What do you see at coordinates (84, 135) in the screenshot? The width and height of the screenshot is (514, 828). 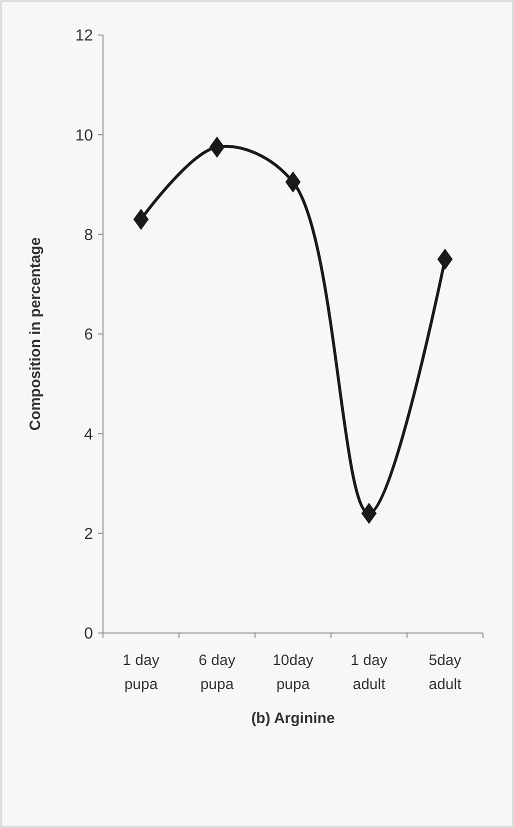 I see `y-tick-label: 10` at bounding box center [84, 135].